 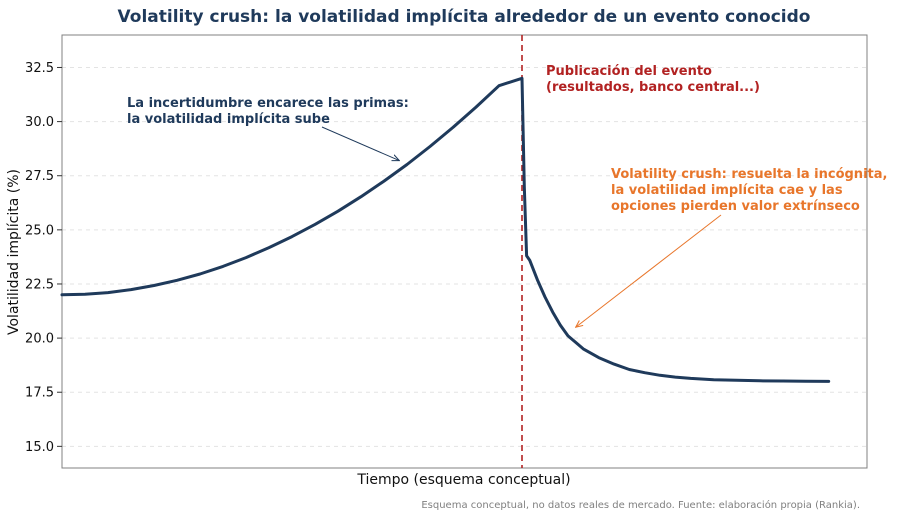 What do you see at coordinates (463, 480) in the screenshot?
I see `x-axis-label: Tiempo (esquema conceptual)` at bounding box center [463, 480].